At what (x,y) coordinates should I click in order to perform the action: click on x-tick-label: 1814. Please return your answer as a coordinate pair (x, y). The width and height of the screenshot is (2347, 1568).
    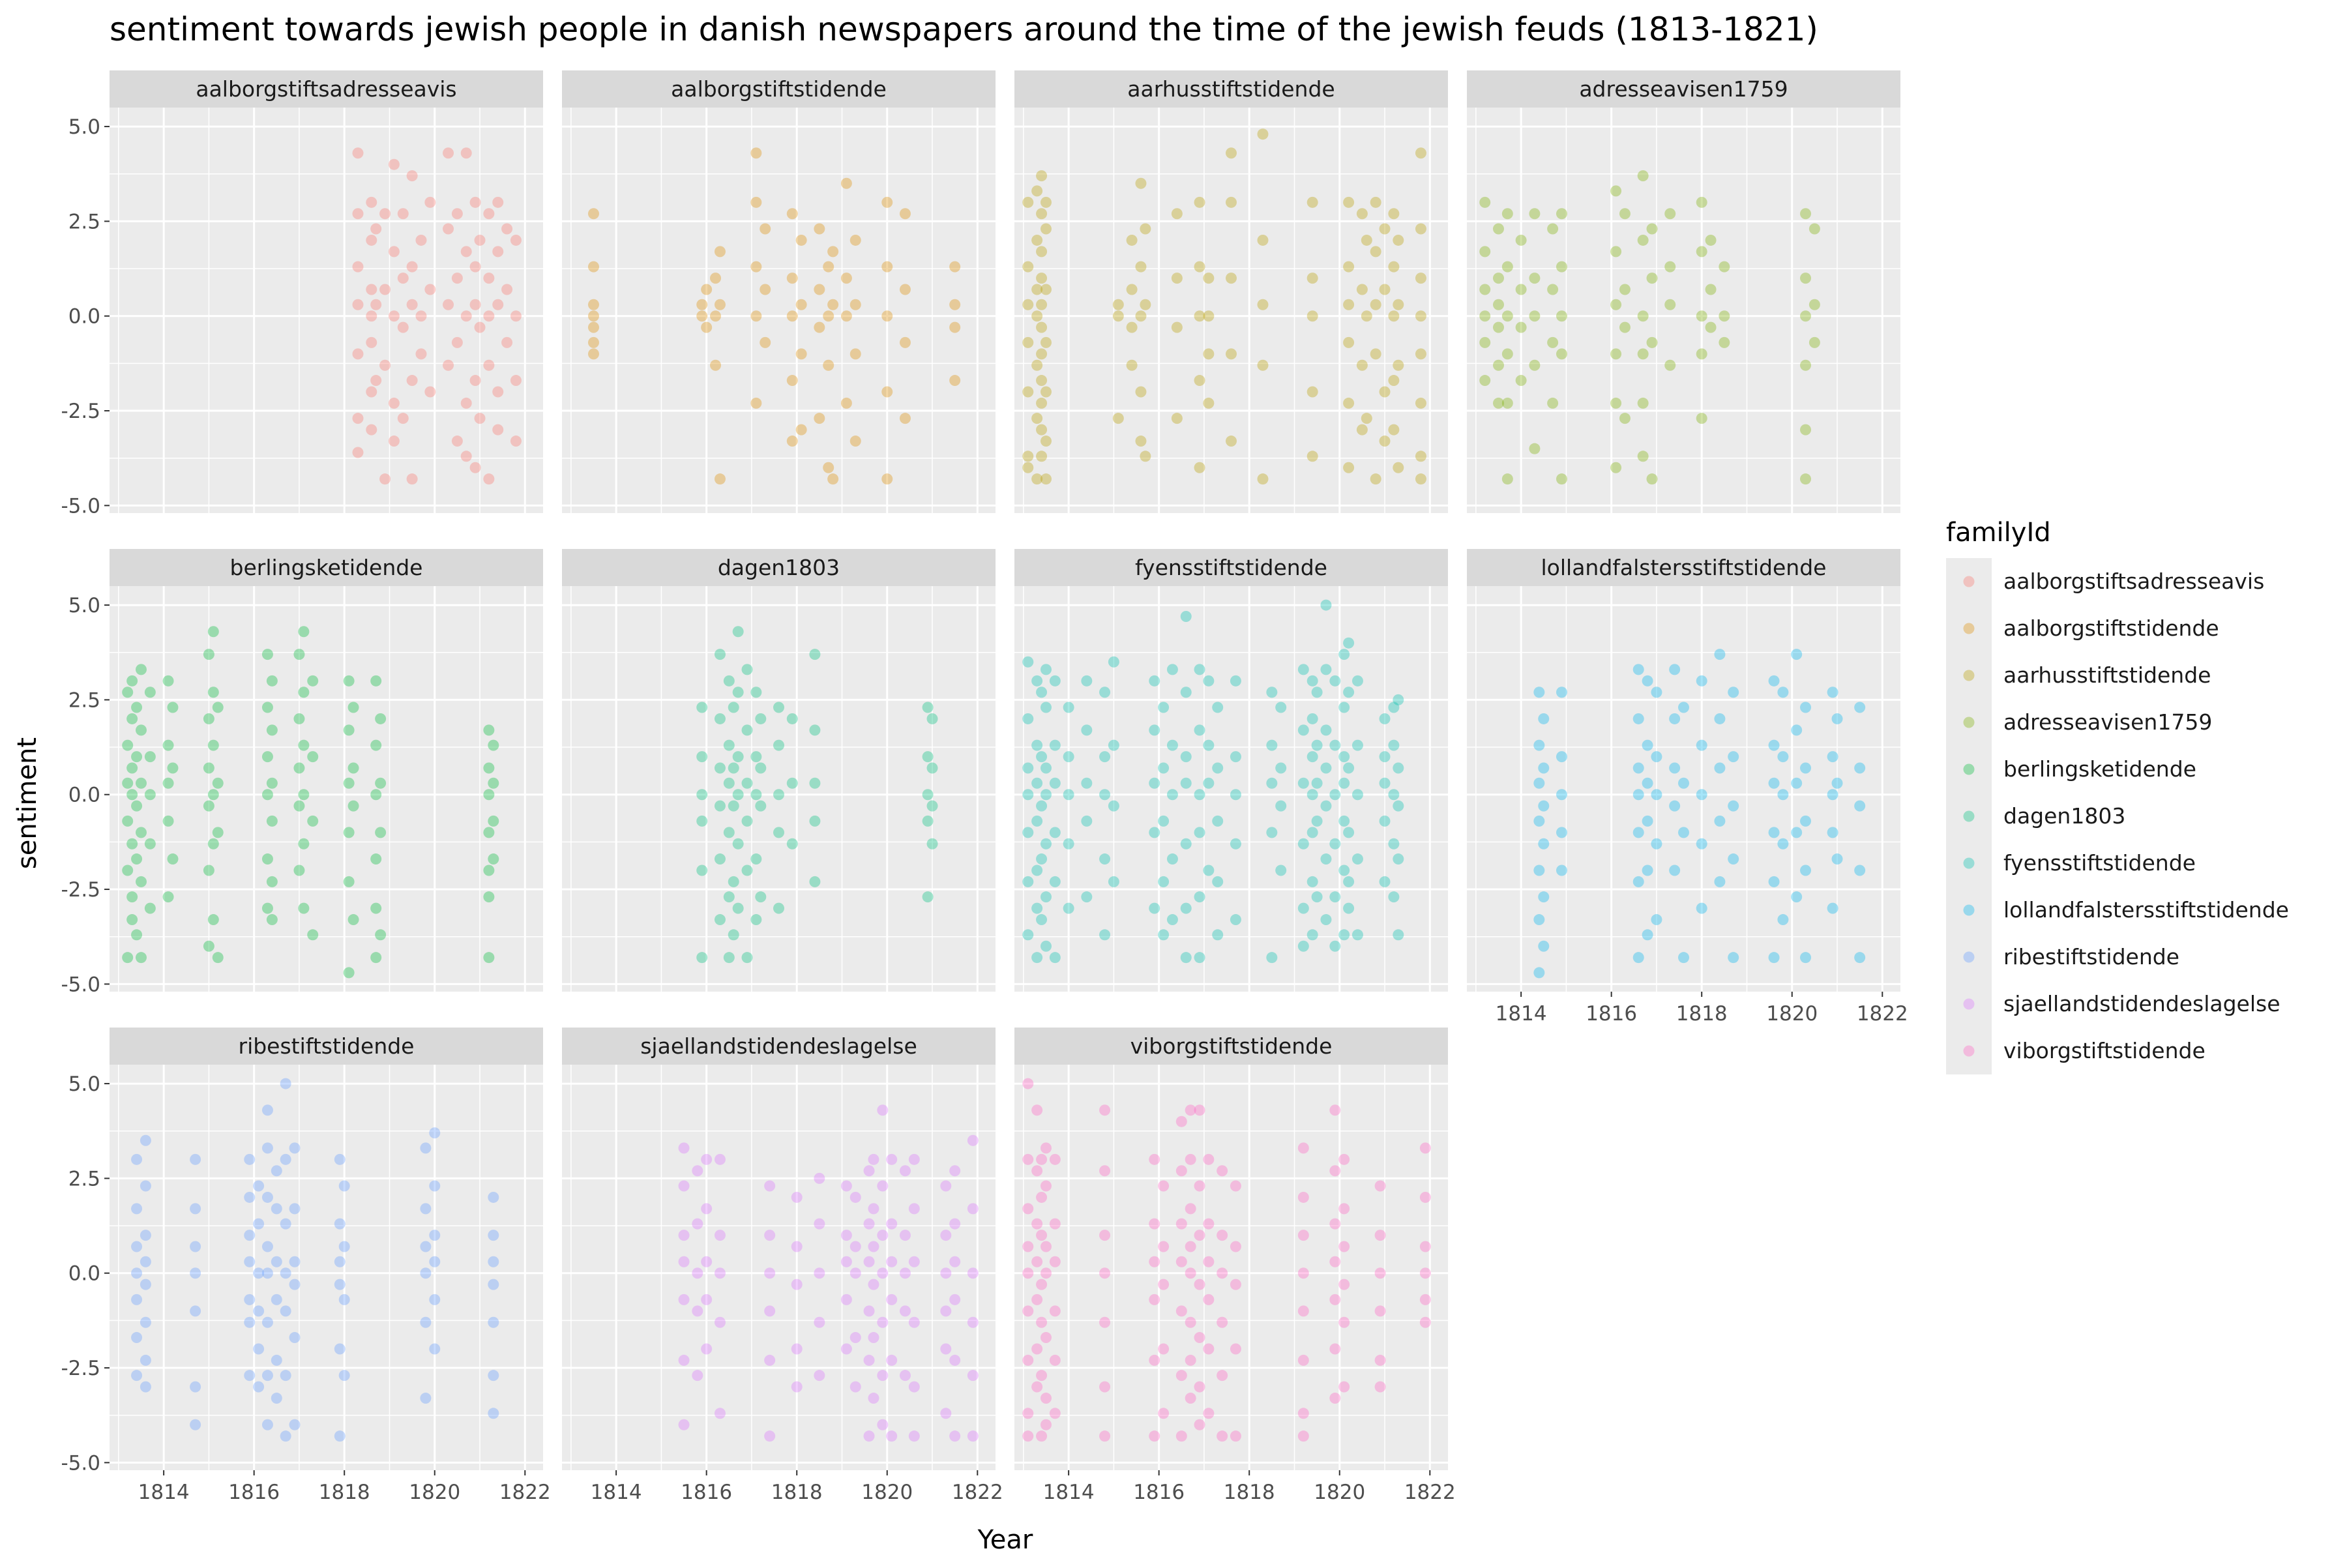
    Looking at the image, I should click on (1521, 1014).